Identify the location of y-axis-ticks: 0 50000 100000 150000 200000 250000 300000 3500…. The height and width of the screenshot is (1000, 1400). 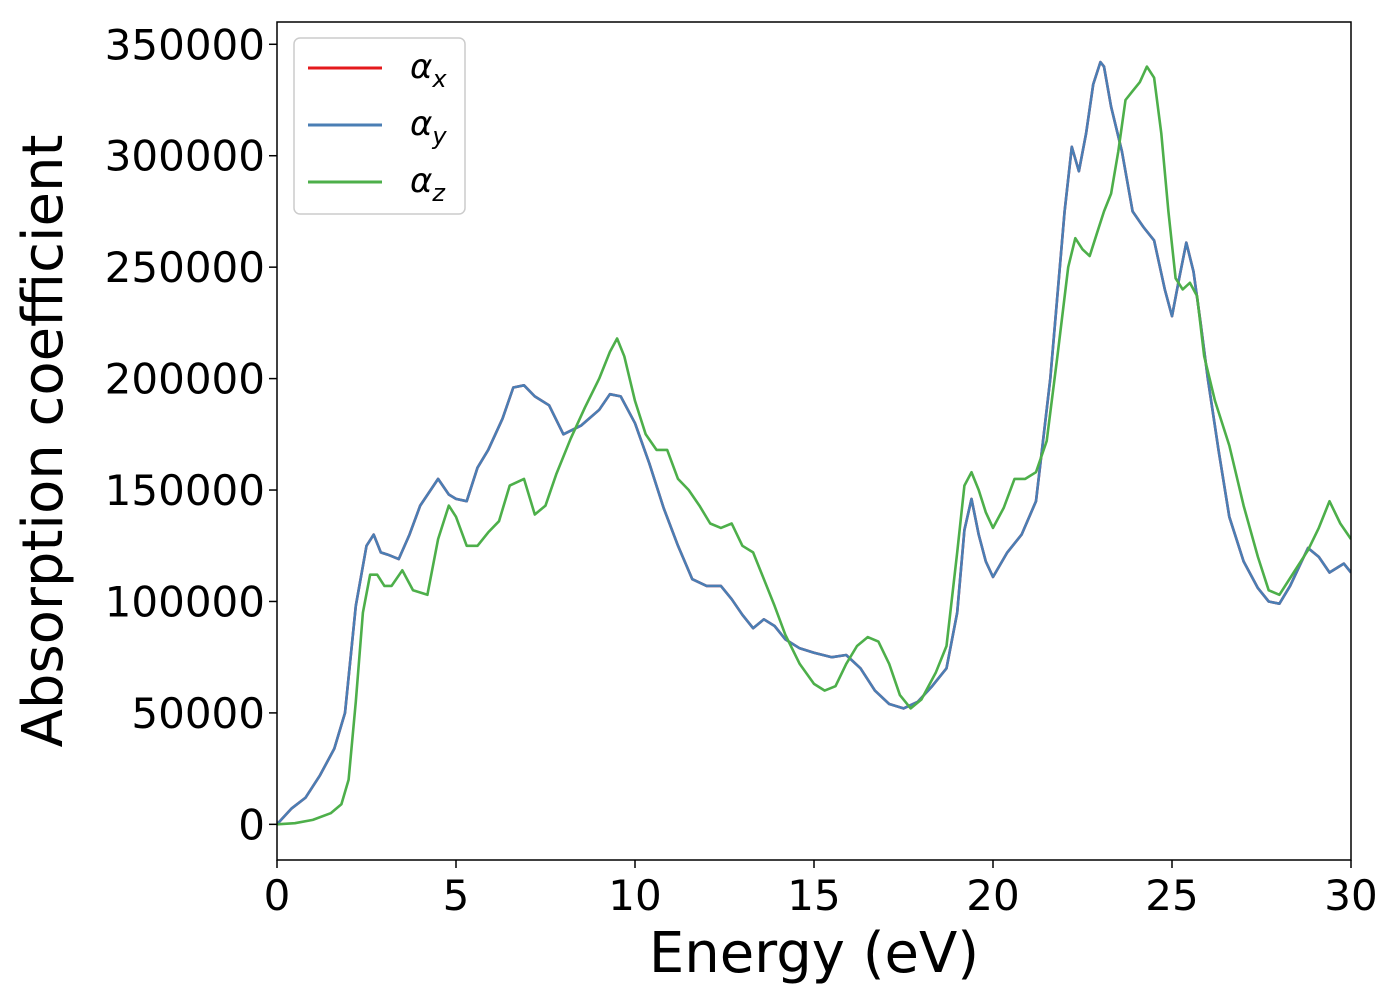
(191, 434).